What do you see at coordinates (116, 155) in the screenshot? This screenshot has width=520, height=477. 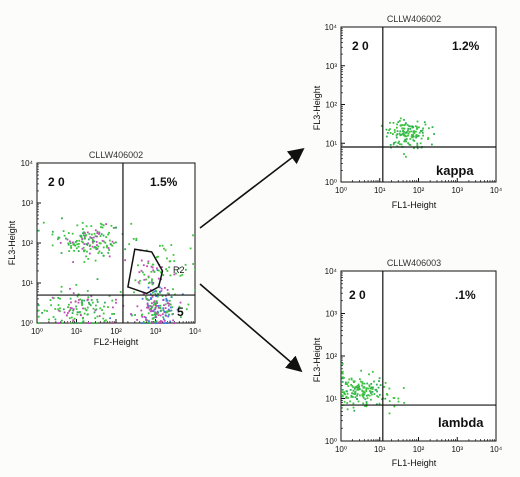 I see `main-plot-title: CLLW406002` at bounding box center [116, 155].